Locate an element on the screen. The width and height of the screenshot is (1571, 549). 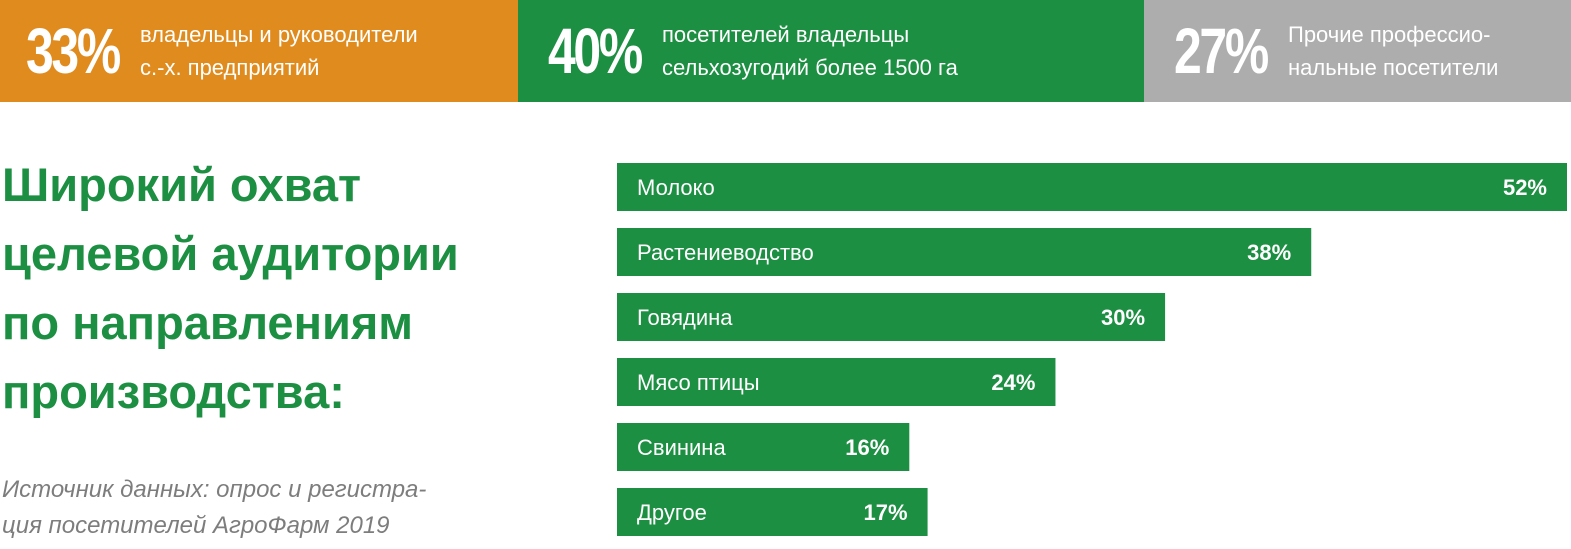
bar-1: Растениеводство 38% is located at coordinates (964, 252).